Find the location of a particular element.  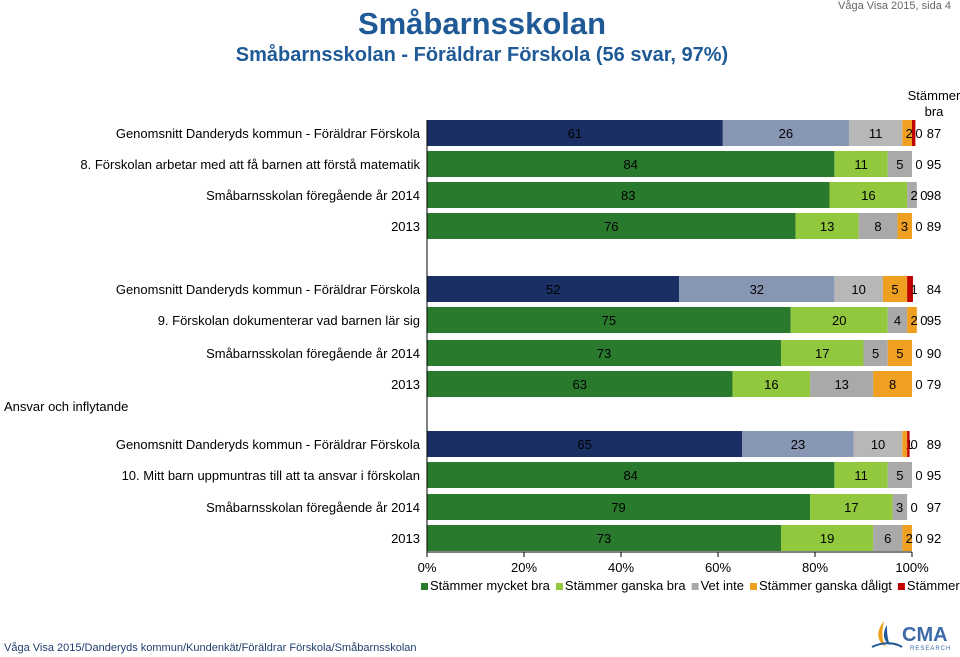

data-label: 83 is located at coordinates (628, 195).